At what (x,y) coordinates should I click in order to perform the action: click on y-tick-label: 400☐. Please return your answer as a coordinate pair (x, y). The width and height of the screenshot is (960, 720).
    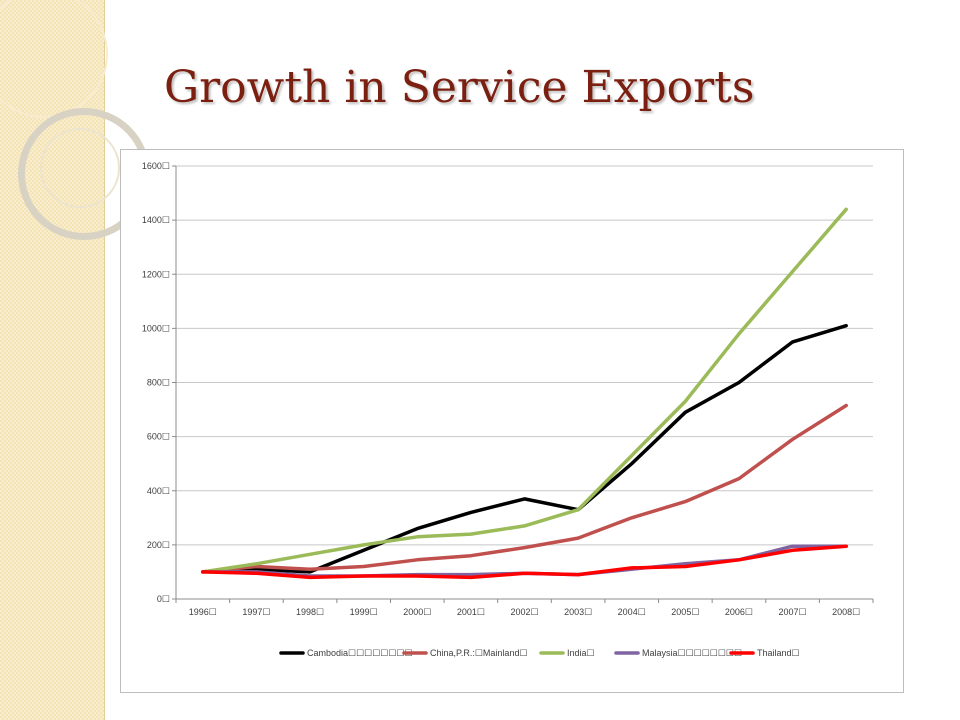
    Looking at the image, I should click on (158, 491).